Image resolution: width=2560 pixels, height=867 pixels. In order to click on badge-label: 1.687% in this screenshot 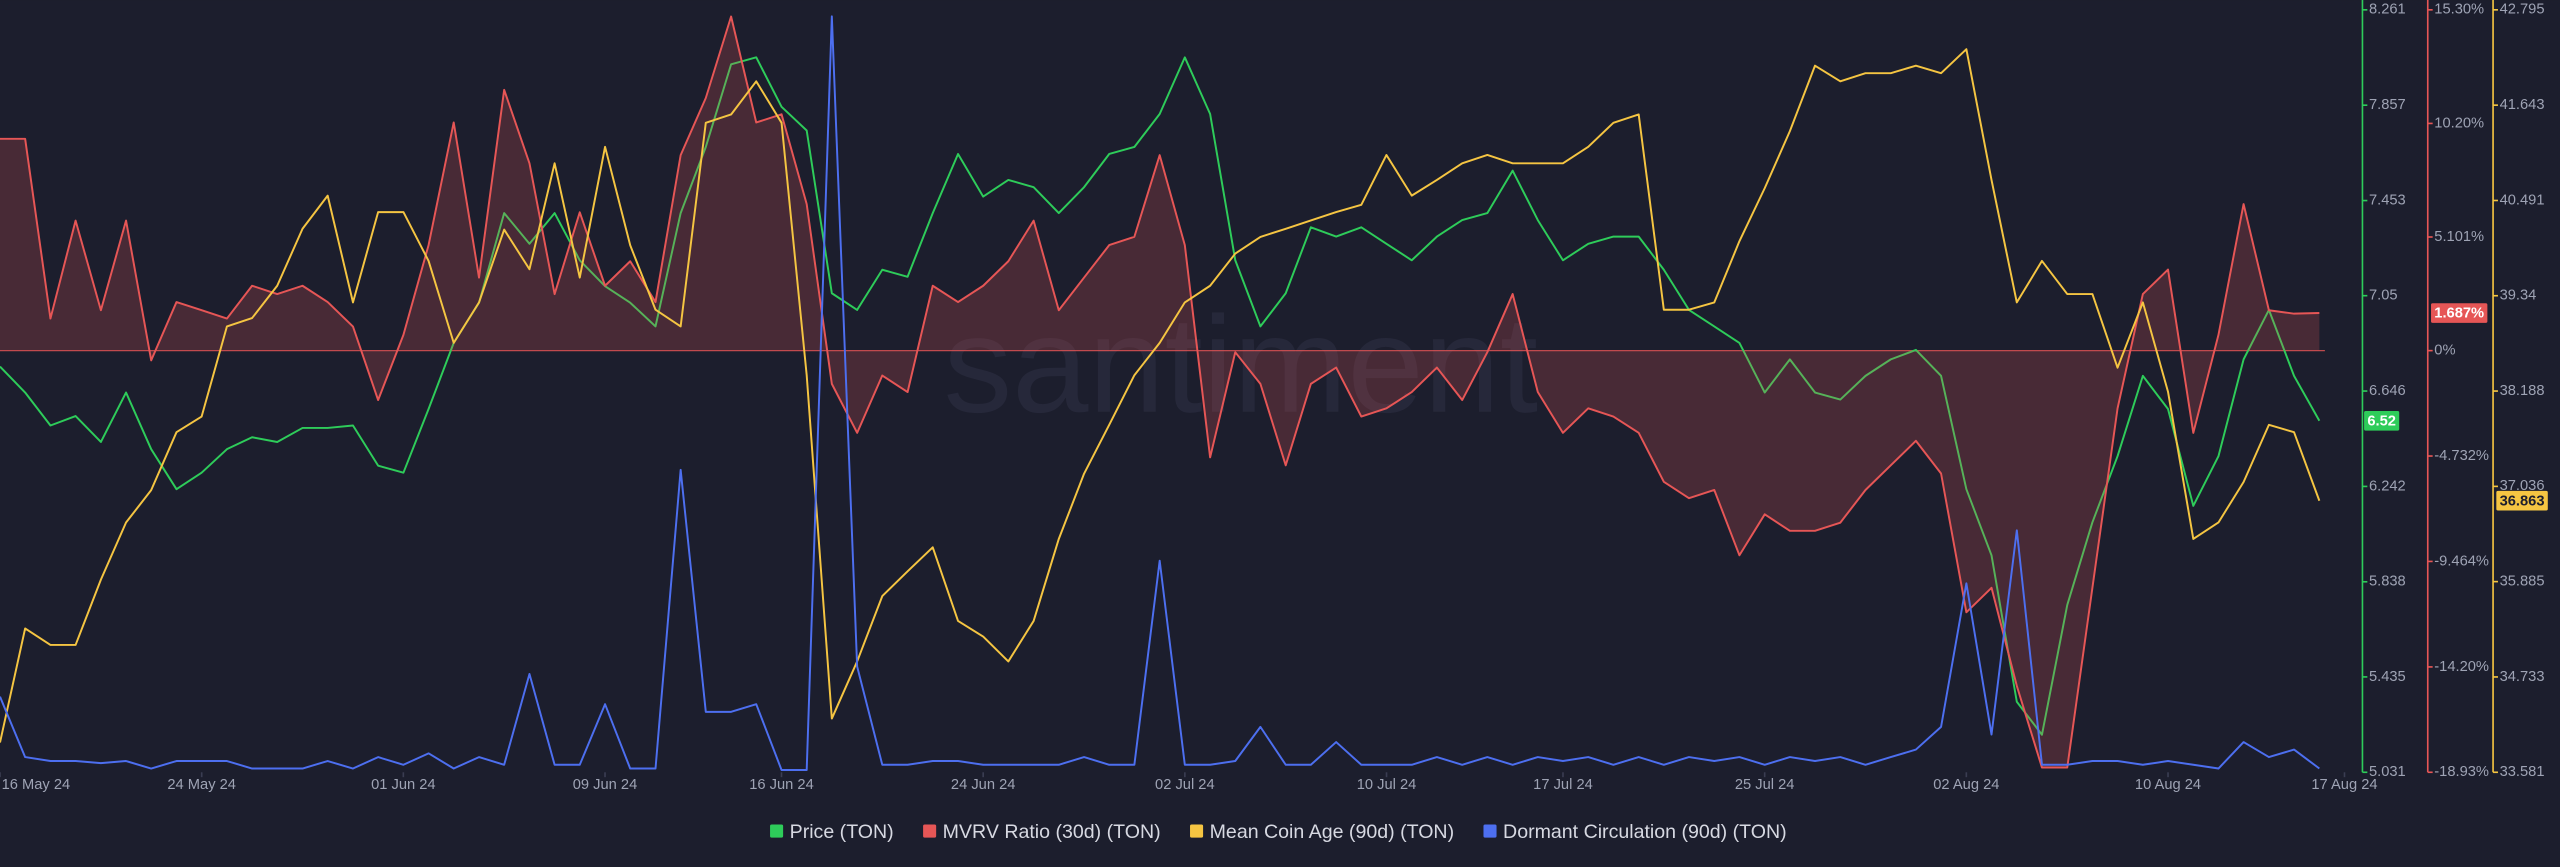, I will do `click(2459, 314)`.